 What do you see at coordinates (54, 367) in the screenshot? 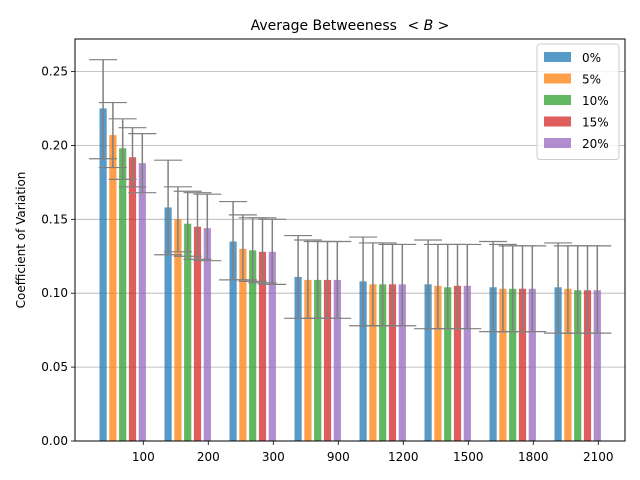
I see `y-tick-label: 0.05` at bounding box center [54, 367].